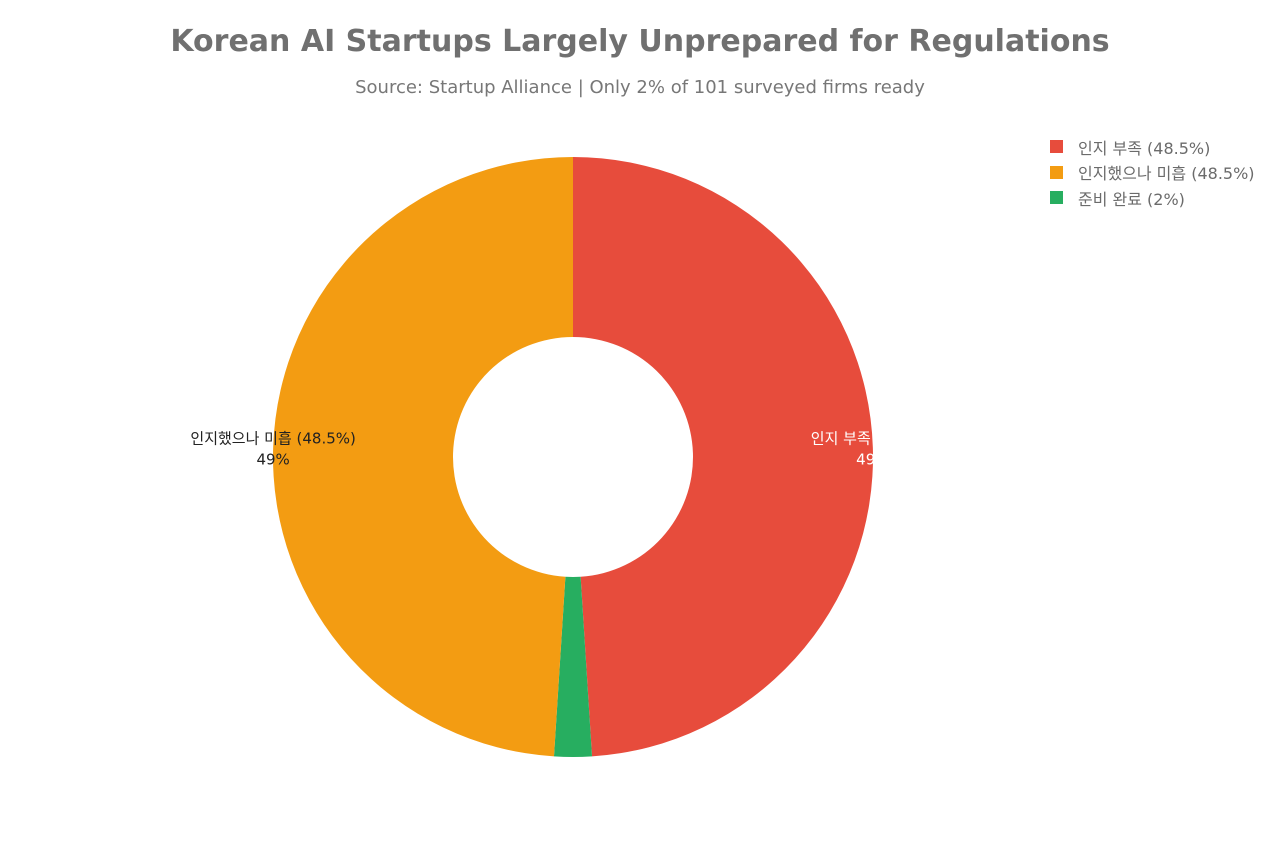  I want to click on legend-item-0: 인지 부족 (48.5%), so click(1152, 147).